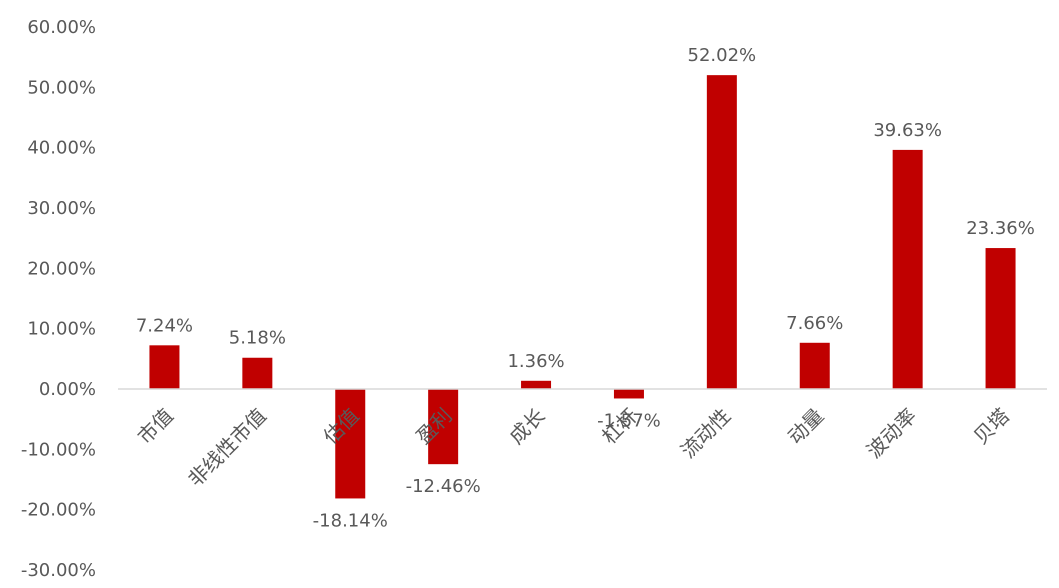 This screenshot has width=1059, height=588. I want to click on x-tick-label: 流动性, so click(705, 433).